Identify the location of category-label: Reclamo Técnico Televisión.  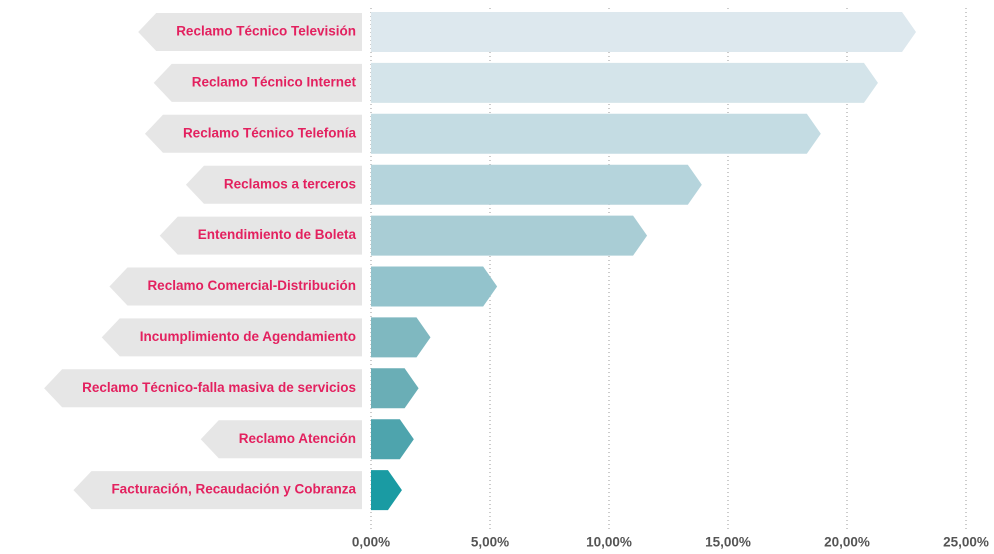
(266, 31).